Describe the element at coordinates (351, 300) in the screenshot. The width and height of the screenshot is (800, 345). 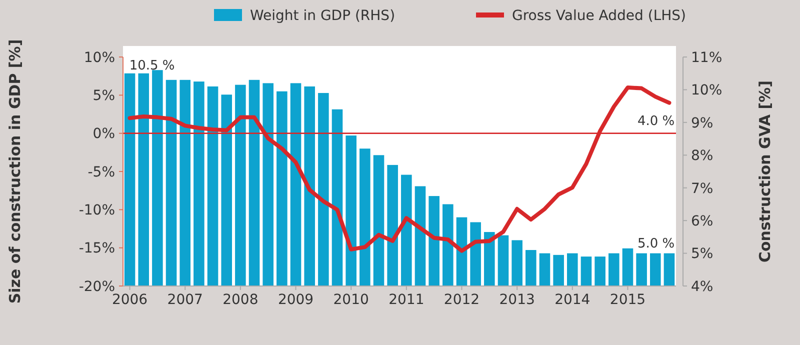
I see `x-tick-label: 2010` at that location.